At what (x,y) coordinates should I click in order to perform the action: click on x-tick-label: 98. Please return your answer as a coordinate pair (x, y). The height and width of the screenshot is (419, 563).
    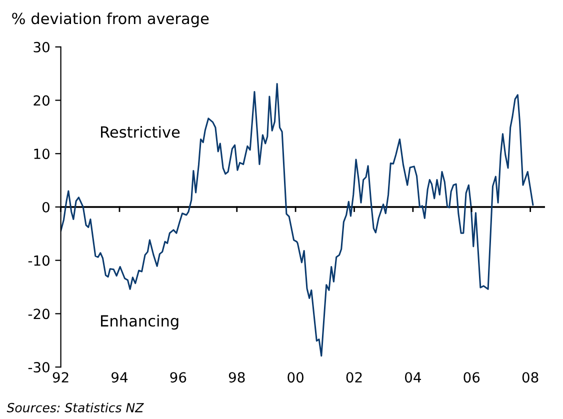
    Looking at the image, I should click on (236, 377).